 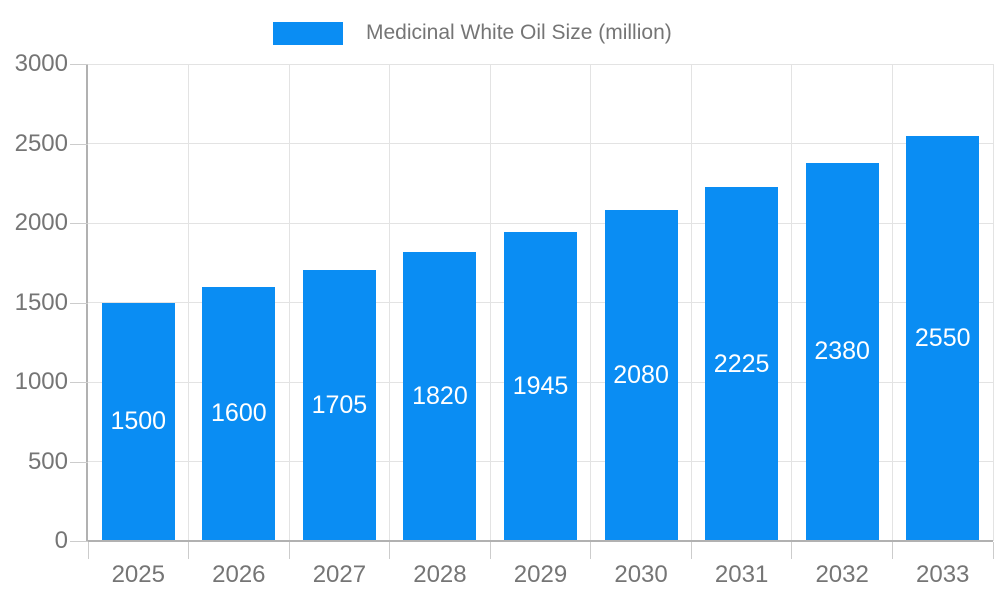 What do you see at coordinates (641, 574) in the screenshot?
I see `x-axis-tick-label: 2030` at bounding box center [641, 574].